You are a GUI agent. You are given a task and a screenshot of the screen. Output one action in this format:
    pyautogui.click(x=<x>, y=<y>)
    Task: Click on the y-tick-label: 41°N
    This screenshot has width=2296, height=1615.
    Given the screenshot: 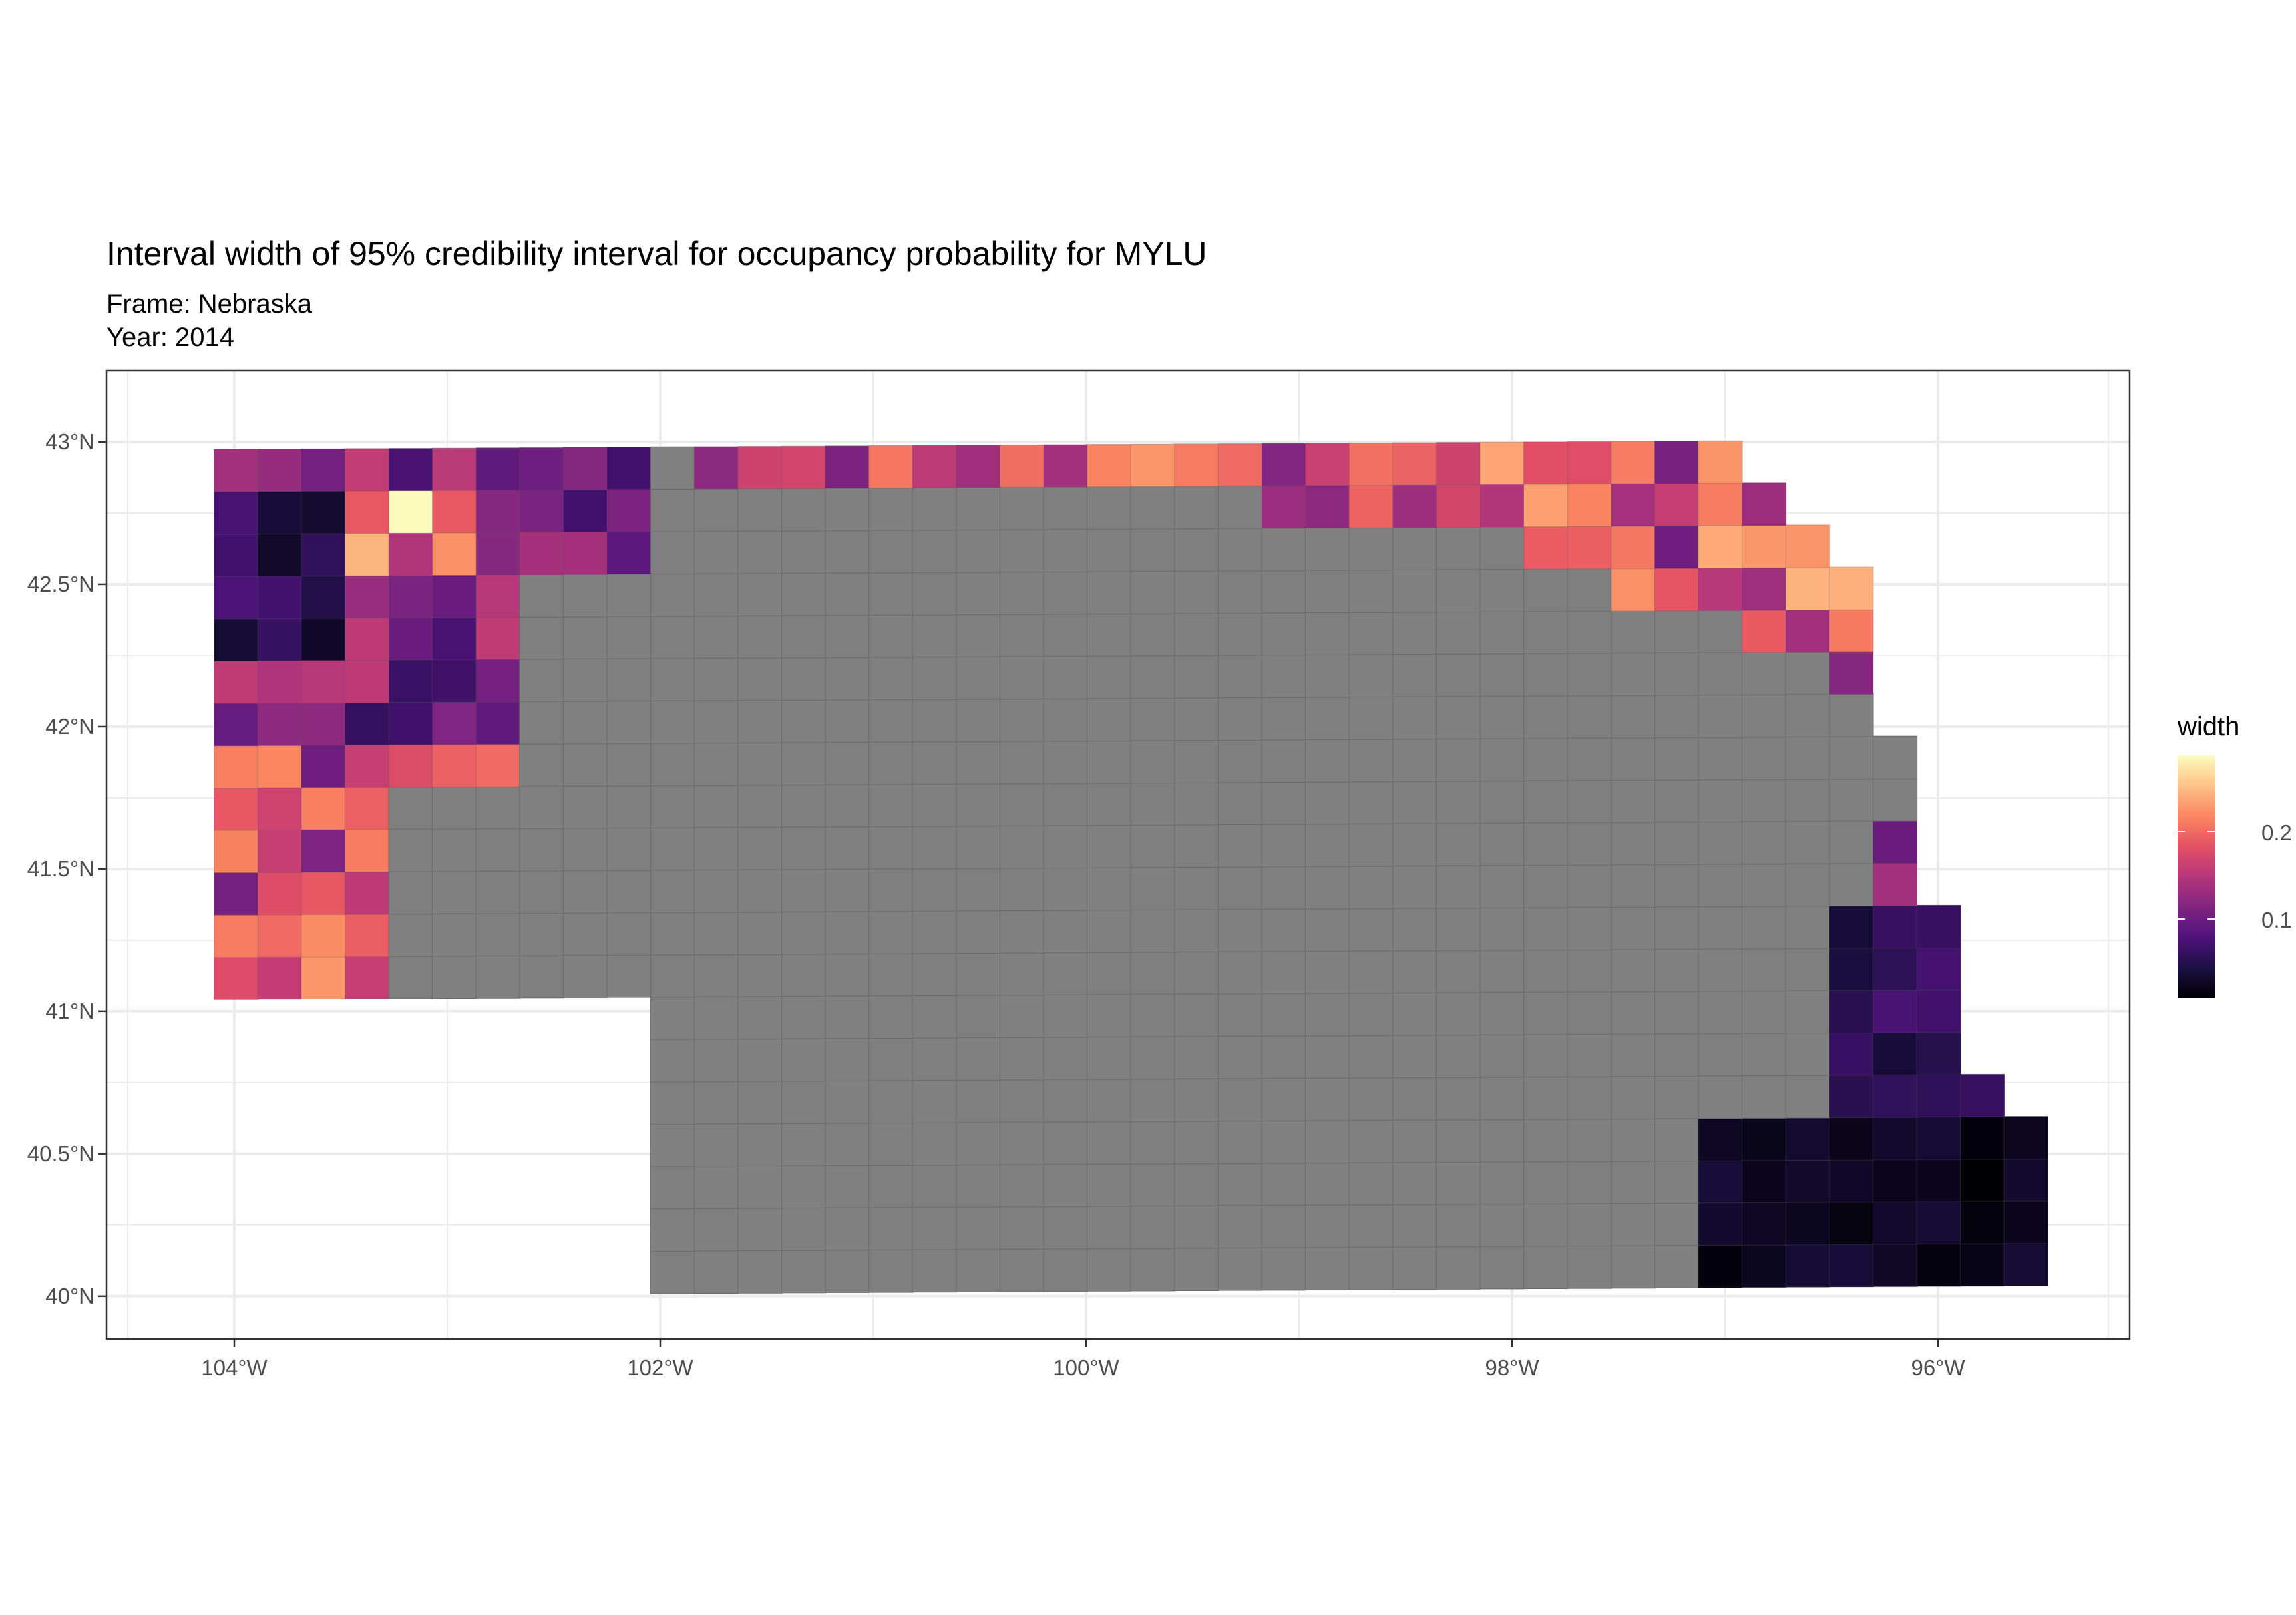 What is the action you would take?
    pyautogui.click(x=70, y=1011)
    